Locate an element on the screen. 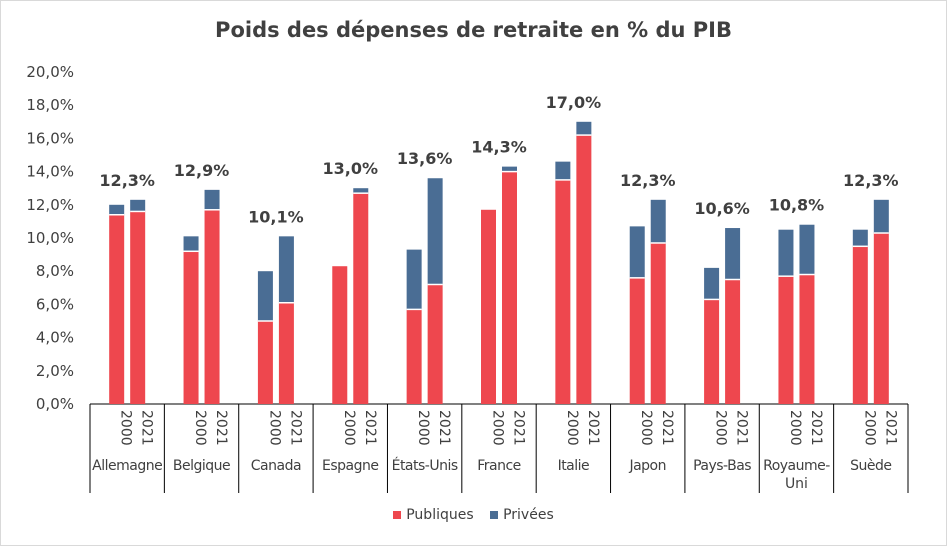 Image resolution: width=947 pixels, height=546 pixels. y-tick-label: 0,0% is located at coordinates (55, 404).